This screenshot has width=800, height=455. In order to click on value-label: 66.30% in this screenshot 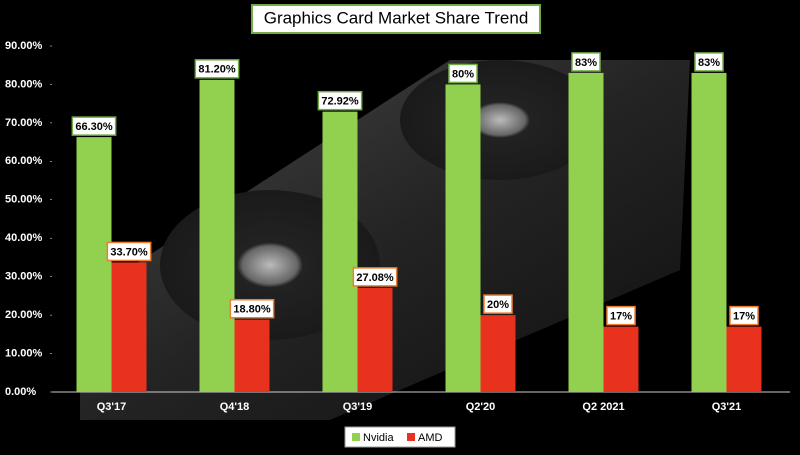, I will do `click(94, 127)`.